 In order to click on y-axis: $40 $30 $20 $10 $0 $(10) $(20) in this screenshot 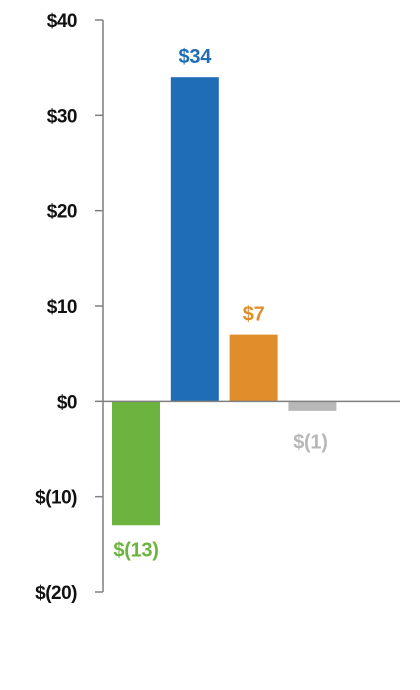, I will do `click(69, 307)`.